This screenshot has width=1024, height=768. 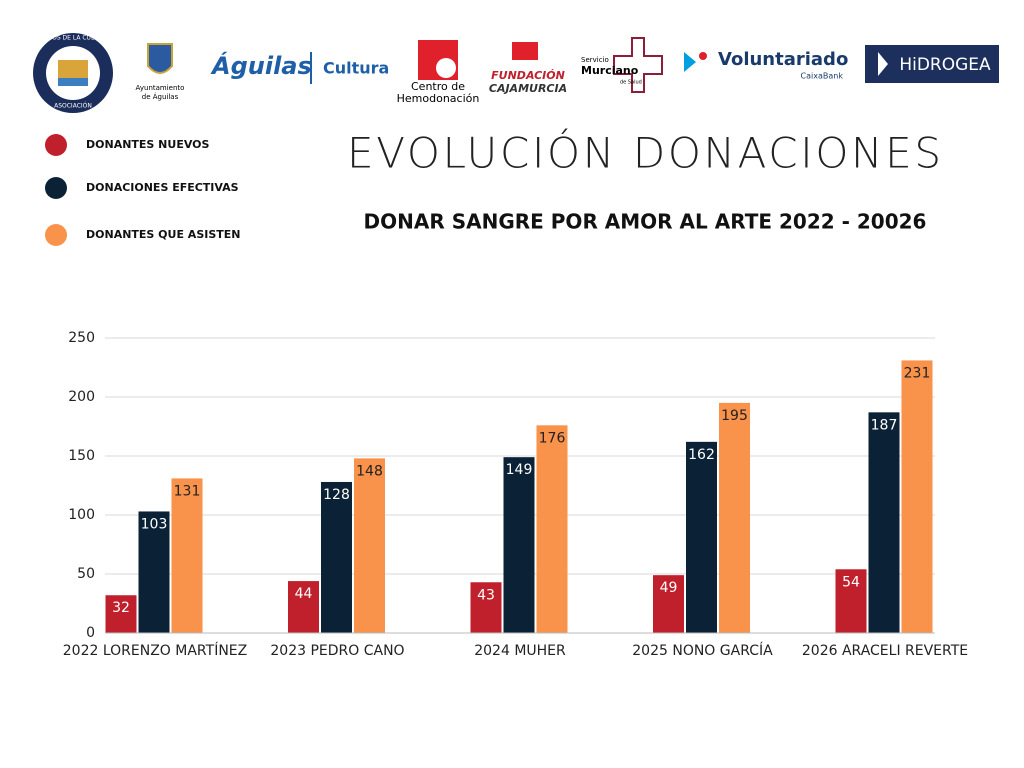 What do you see at coordinates (155, 650) in the screenshot?
I see `x-tick-label: 2022 LORENZO MARTÍNEZ` at bounding box center [155, 650].